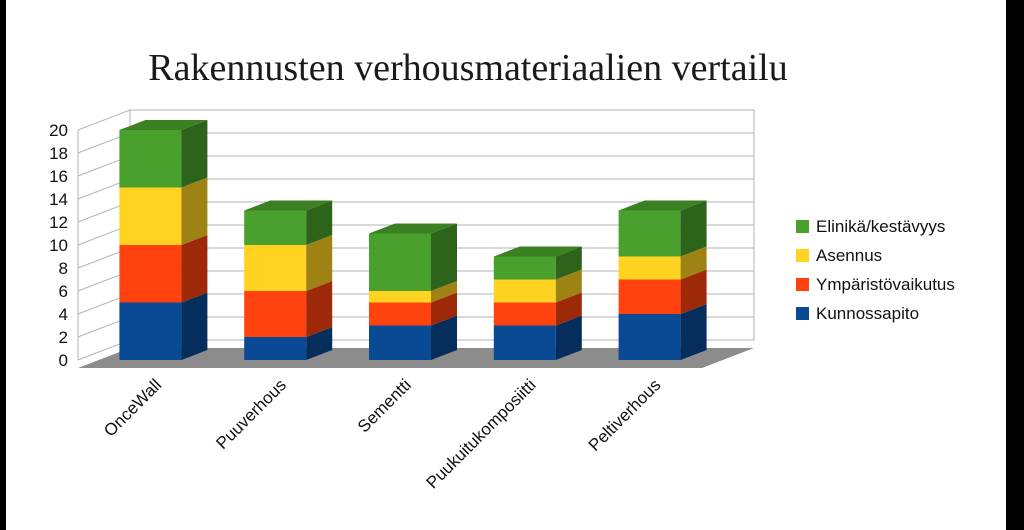  What do you see at coordinates (384, 405) in the screenshot?
I see `category-label: Sementti` at bounding box center [384, 405].